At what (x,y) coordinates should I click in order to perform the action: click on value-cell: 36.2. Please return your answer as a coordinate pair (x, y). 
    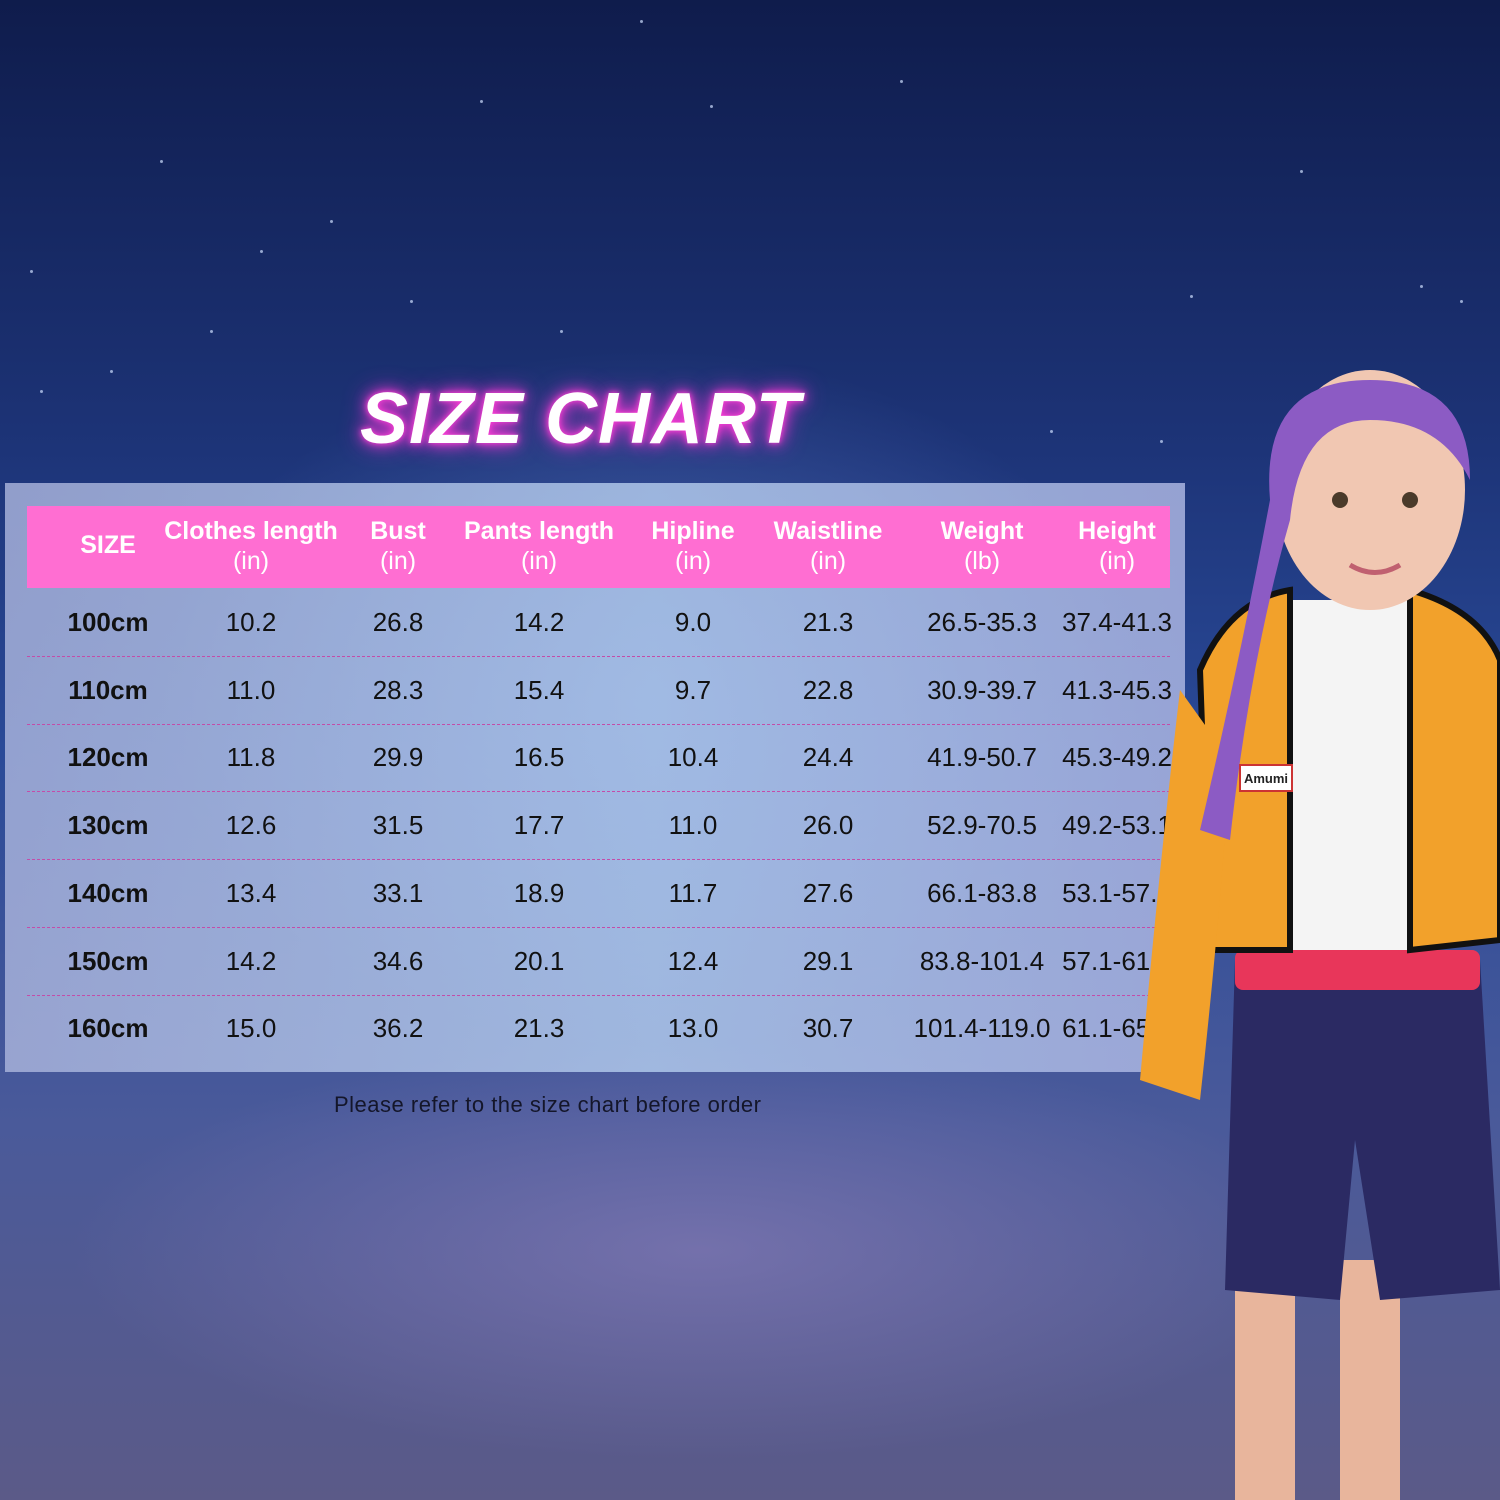
    Looking at the image, I should click on (398, 1028).